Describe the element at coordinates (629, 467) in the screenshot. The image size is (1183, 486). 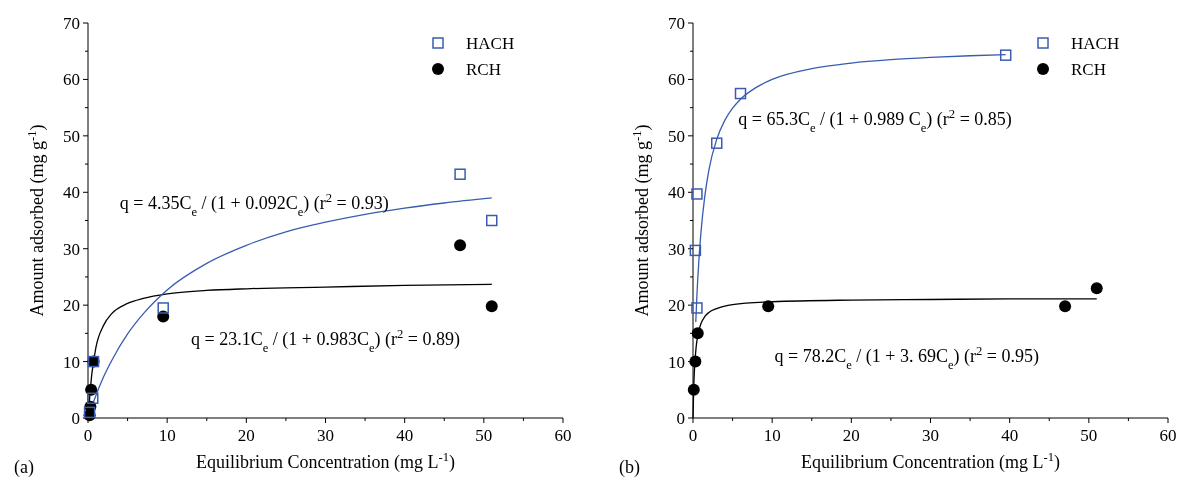
I see `text: (b)` at that location.